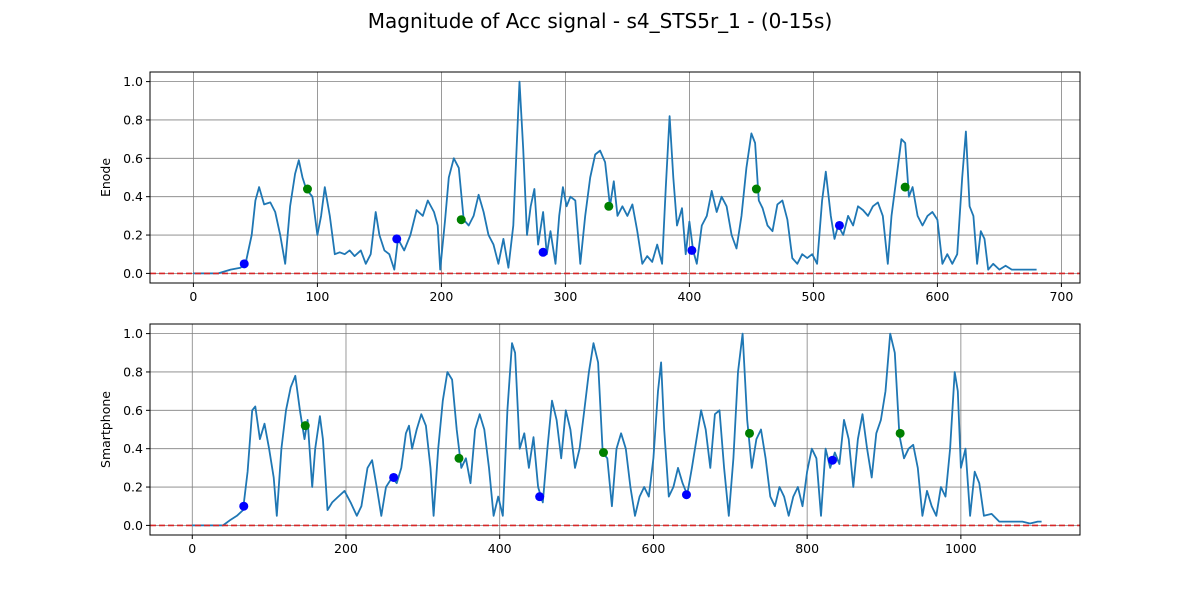 This screenshot has width=1200, height=600. I want to click on y-axis-label: Enode, so click(105, 177).